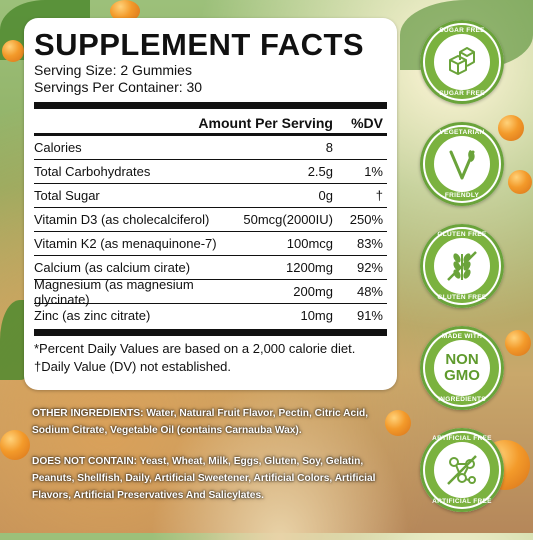 This screenshot has width=533, height=540. Describe the element at coordinates (210, 196) in the screenshot. I see `table-row: Total Sugar 0g †` at that location.